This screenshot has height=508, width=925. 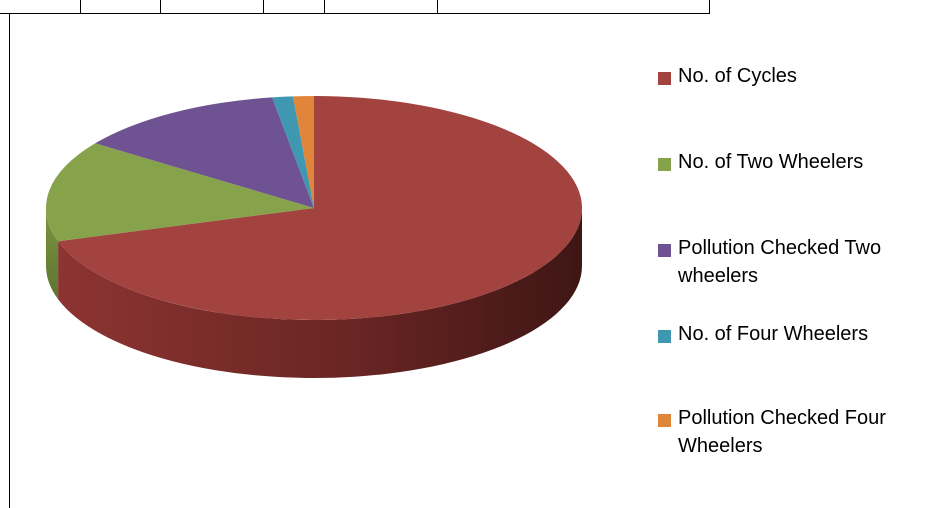 What do you see at coordinates (9, 261) in the screenshot?
I see `table-left-border` at bounding box center [9, 261].